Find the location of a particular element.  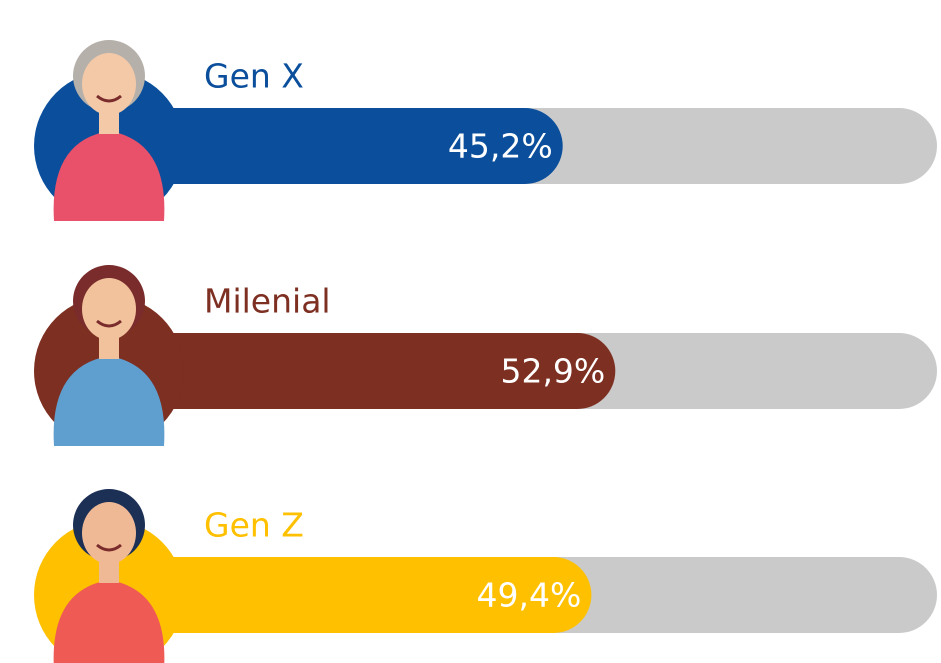

value-label: 52,9% is located at coordinates (552, 371).